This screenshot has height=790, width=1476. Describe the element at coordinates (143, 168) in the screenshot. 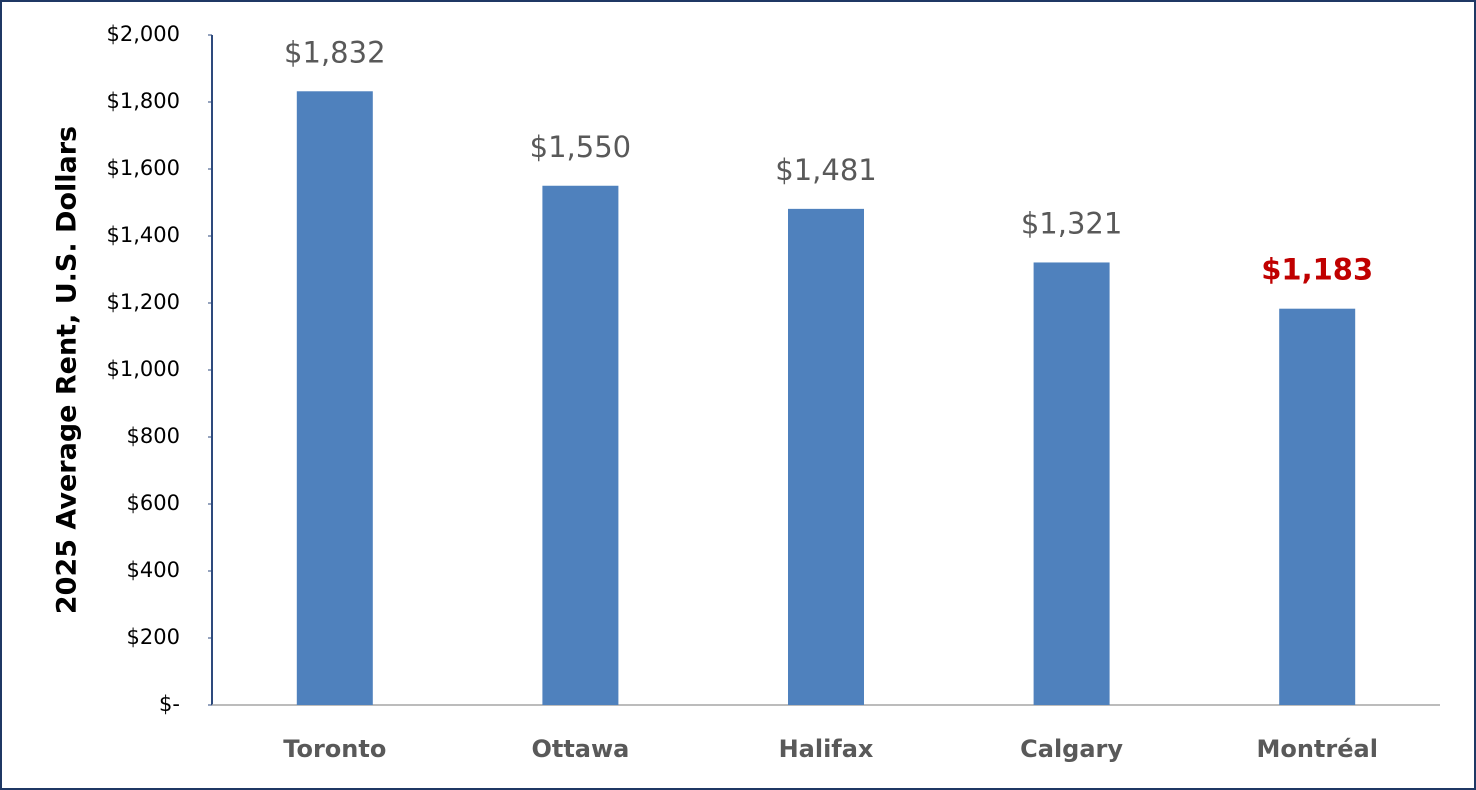

I see `y-tick-label: $1,600` at that location.